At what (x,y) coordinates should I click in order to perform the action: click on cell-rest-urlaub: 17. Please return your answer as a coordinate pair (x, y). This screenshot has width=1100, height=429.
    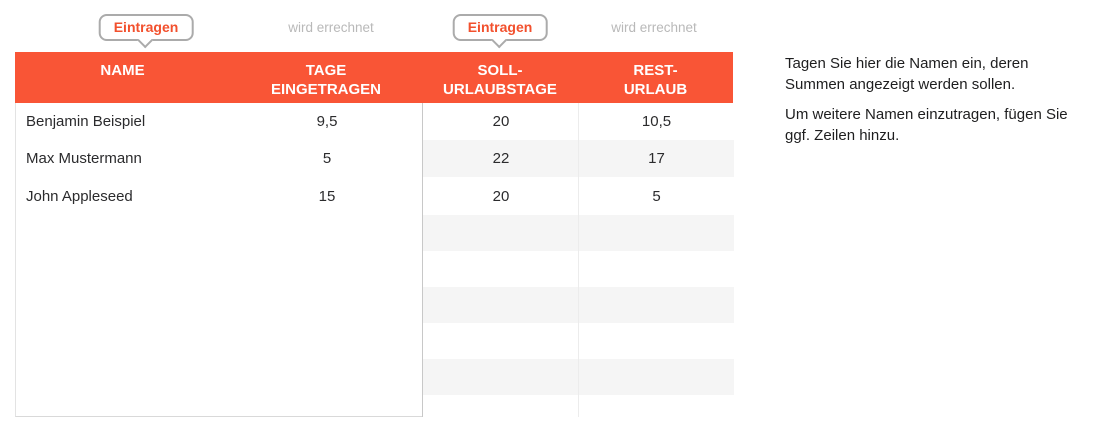
    Looking at the image, I should click on (656, 158).